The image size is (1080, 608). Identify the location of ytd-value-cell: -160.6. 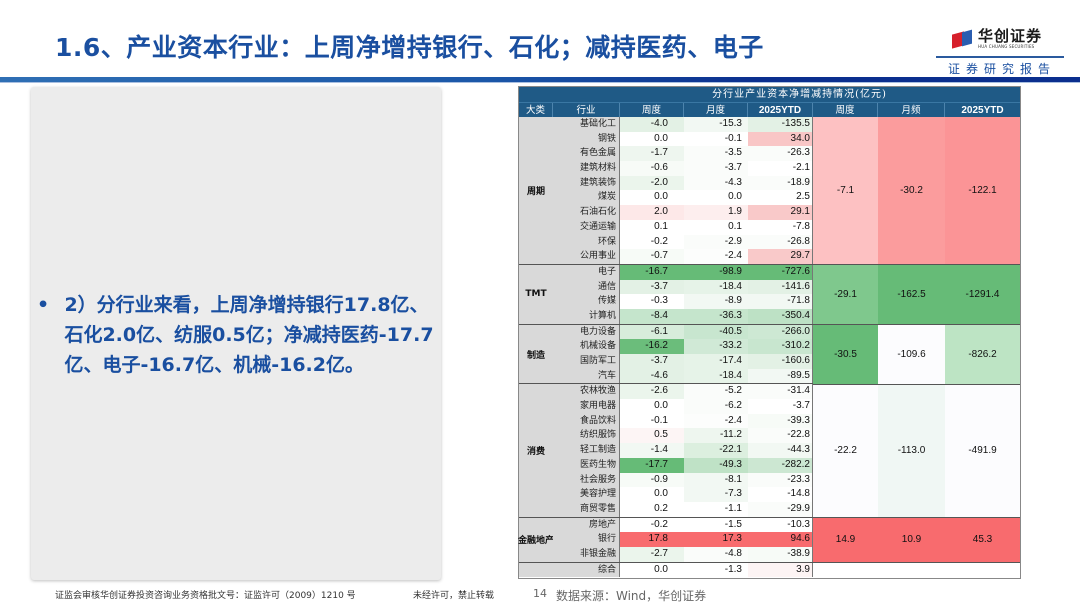
(780, 361).